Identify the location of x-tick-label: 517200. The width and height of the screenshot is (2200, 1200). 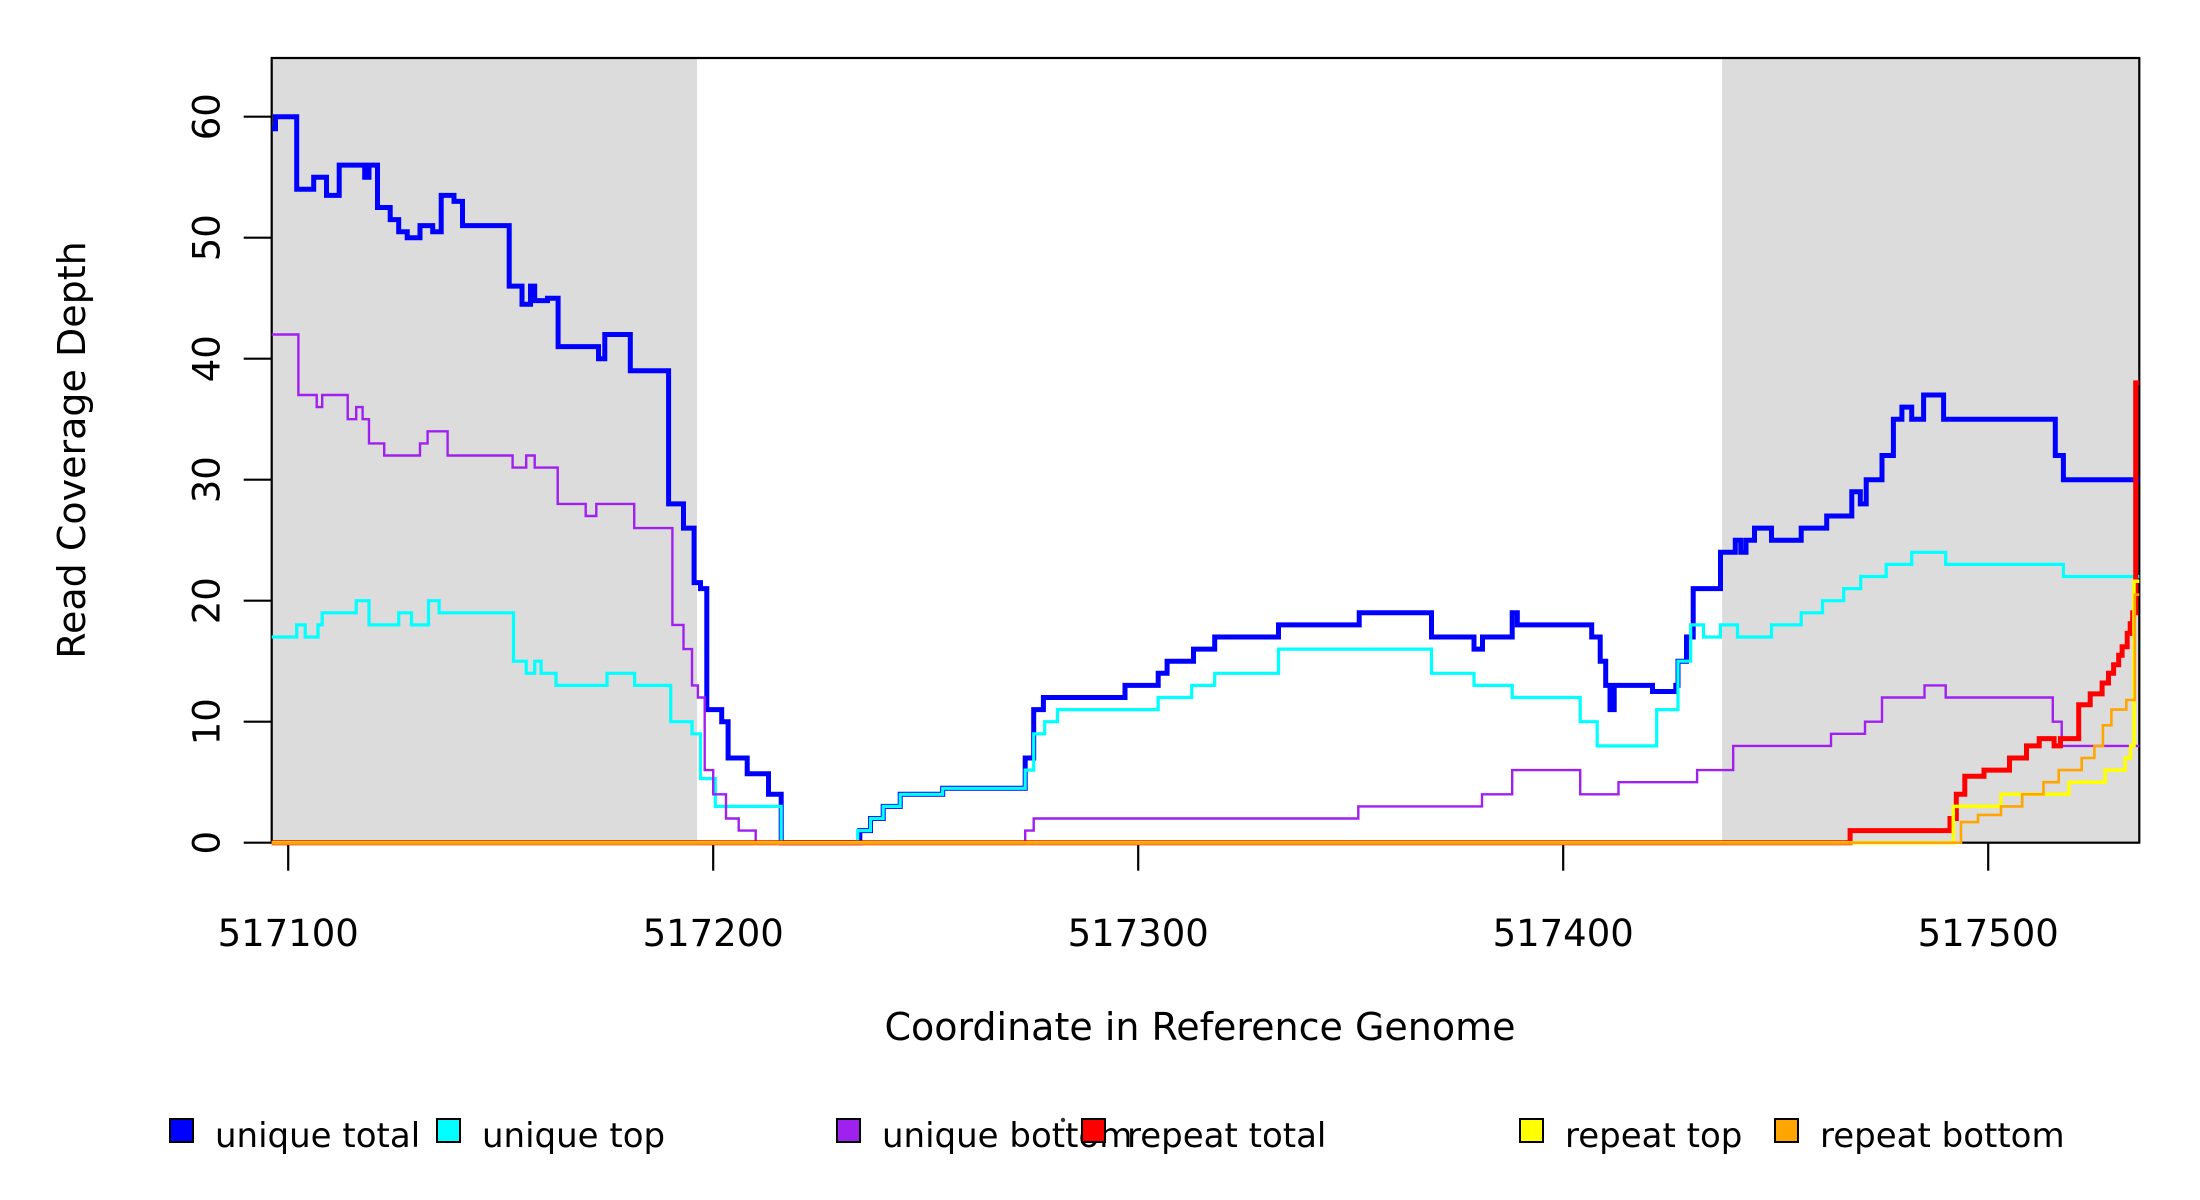
(713, 933).